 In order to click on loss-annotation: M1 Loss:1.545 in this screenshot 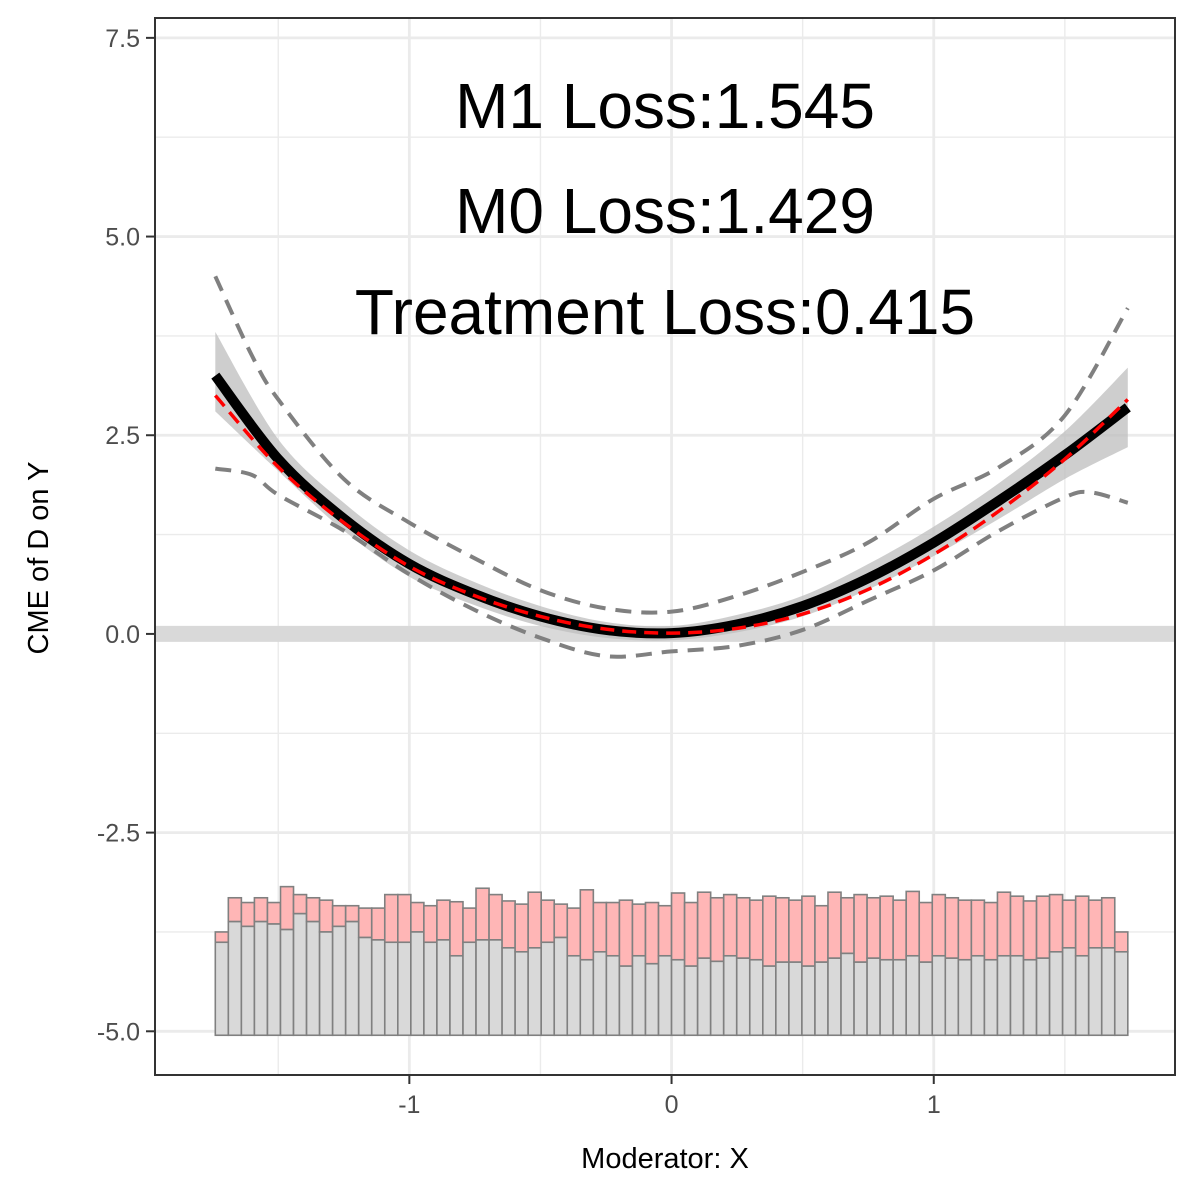, I will do `click(665, 106)`.